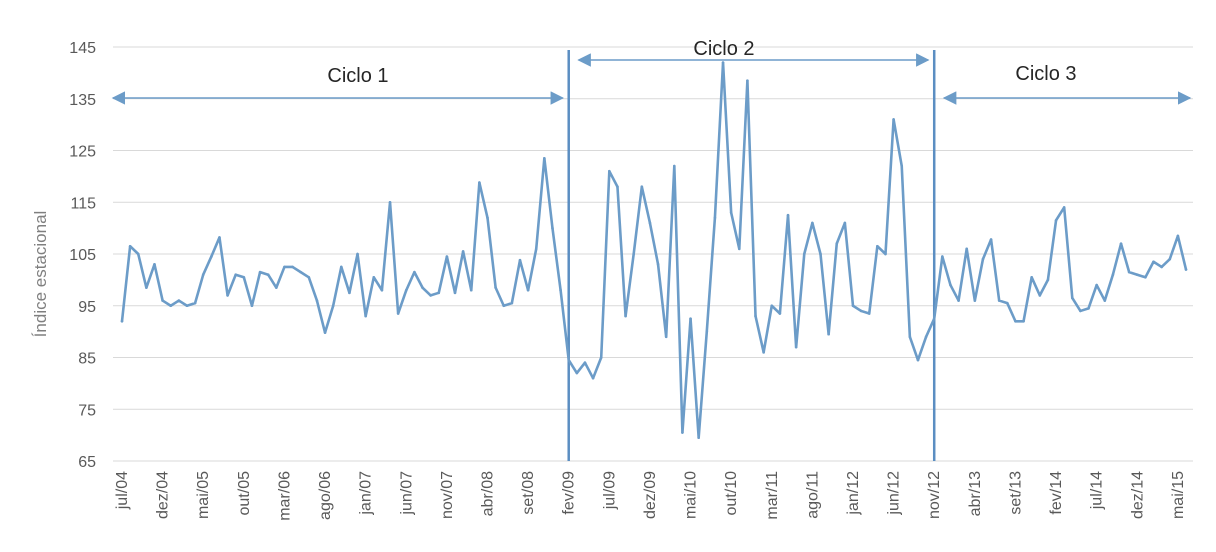  Describe the element at coordinates (366, 493) in the screenshot. I see `x-tick-label: jan/07` at that location.